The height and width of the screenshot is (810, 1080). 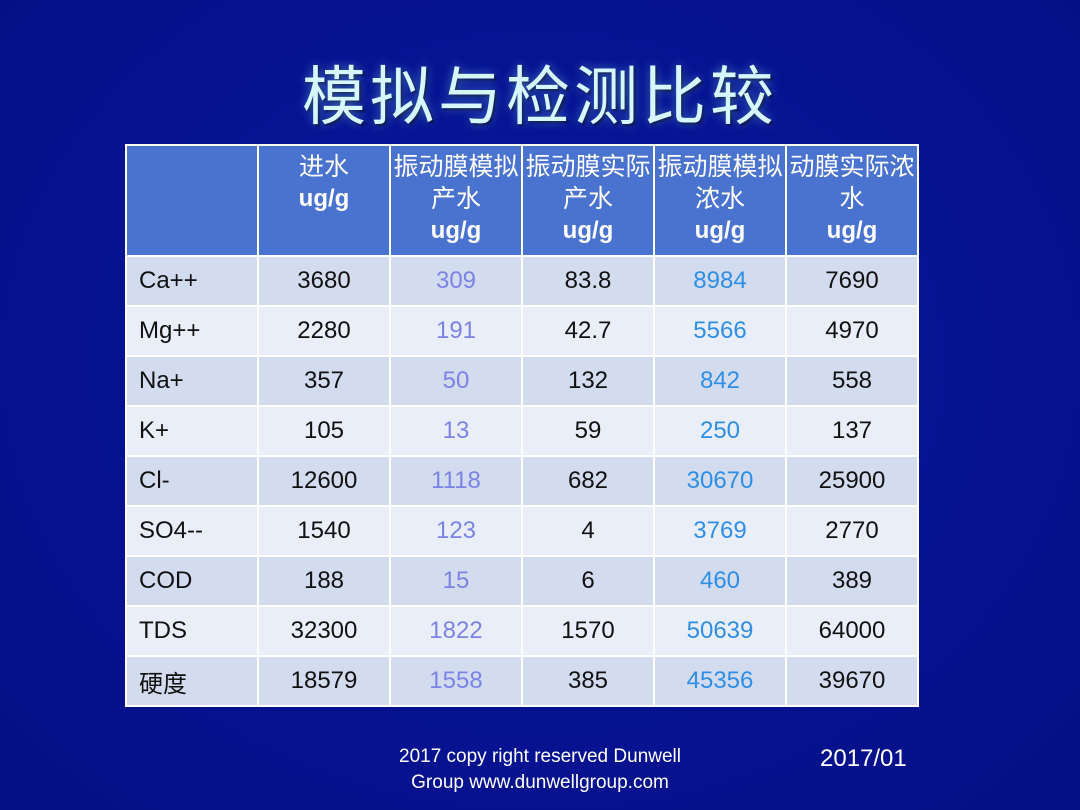 What do you see at coordinates (324, 581) in the screenshot?
I see `feed-cell: 188` at bounding box center [324, 581].